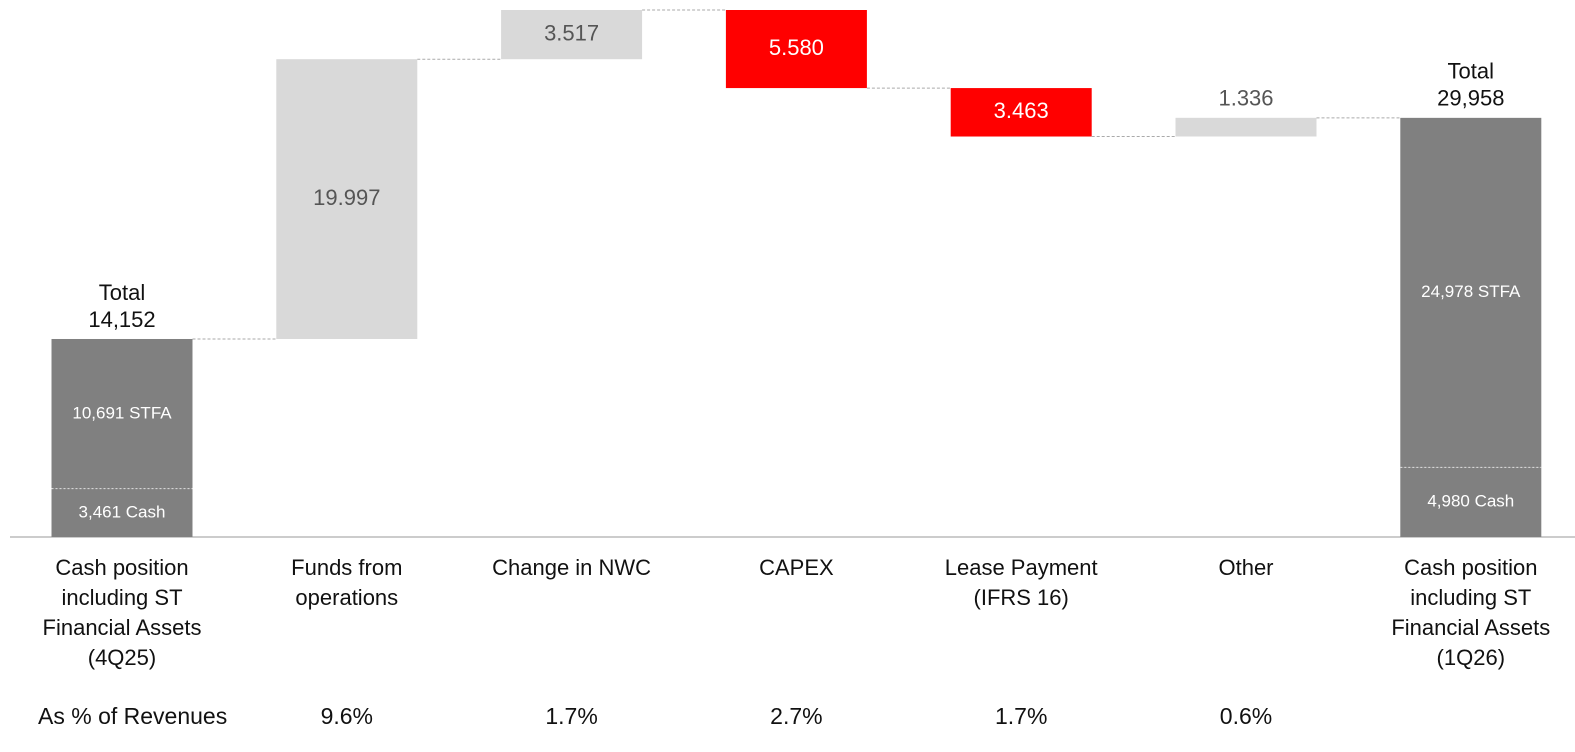  I want to click on segment-label: 3,461 Cash, so click(122, 511).